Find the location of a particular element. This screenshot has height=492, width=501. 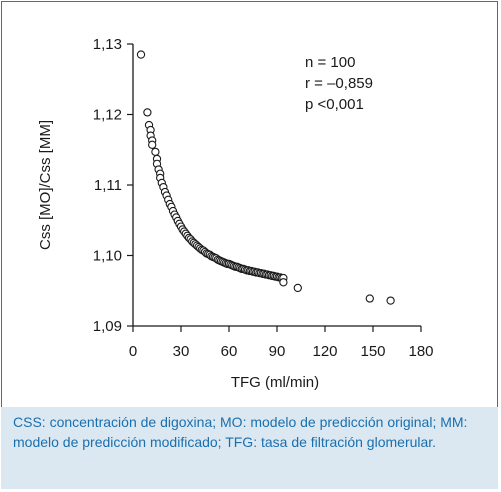

y-tick-label: 1,10 is located at coordinates (107, 256).